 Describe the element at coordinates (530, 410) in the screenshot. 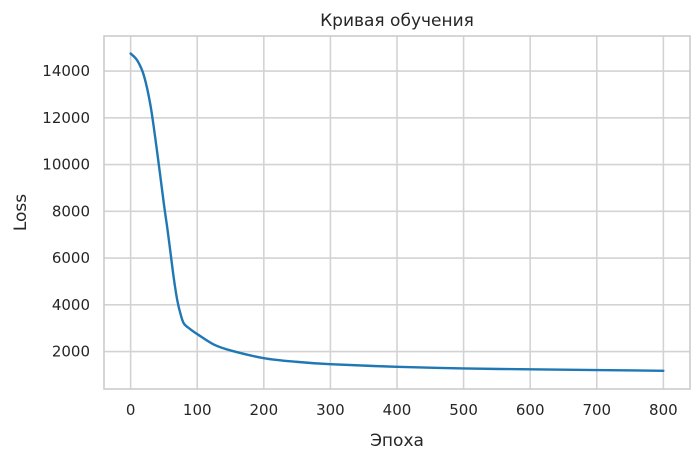

I see `x-tick-label: 600` at that location.